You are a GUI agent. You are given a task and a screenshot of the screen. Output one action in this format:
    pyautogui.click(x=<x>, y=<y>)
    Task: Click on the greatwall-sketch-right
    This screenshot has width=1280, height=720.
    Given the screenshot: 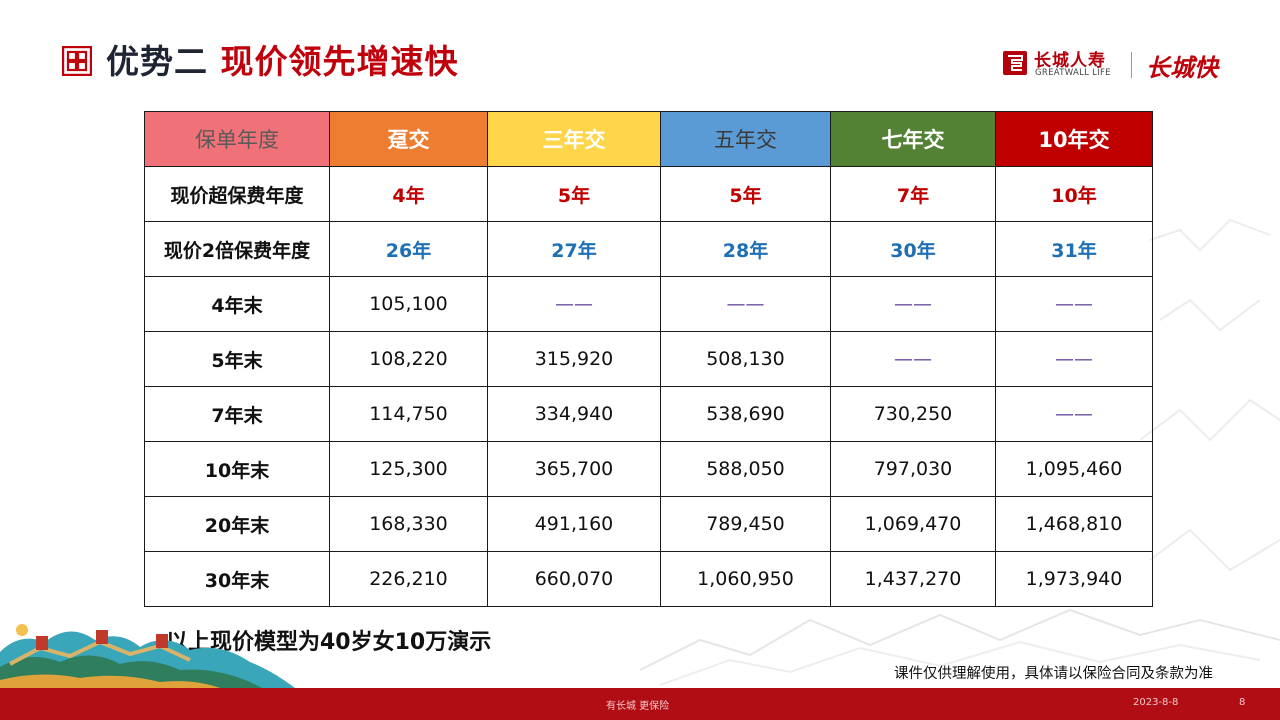 What is the action you would take?
    pyautogui.click(x=1210, y=395)
    